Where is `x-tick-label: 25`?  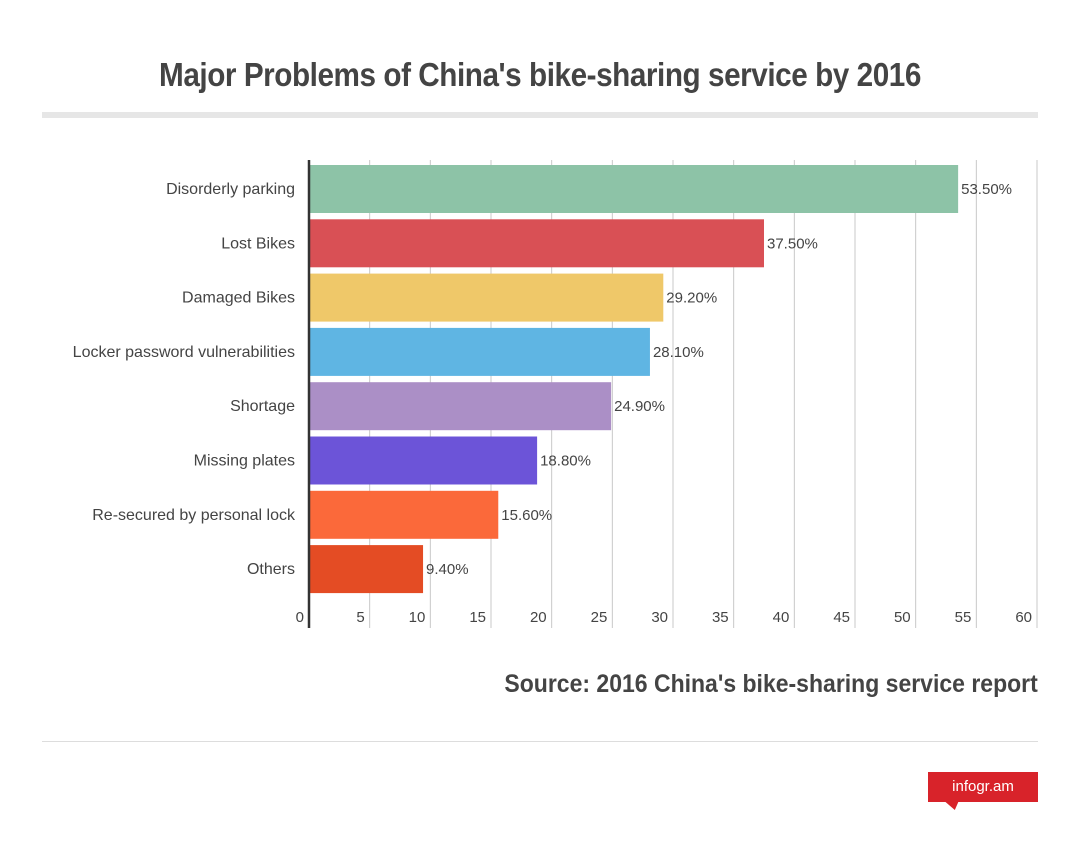 x-tick-label: 25 is located at coordinates (599, 617).